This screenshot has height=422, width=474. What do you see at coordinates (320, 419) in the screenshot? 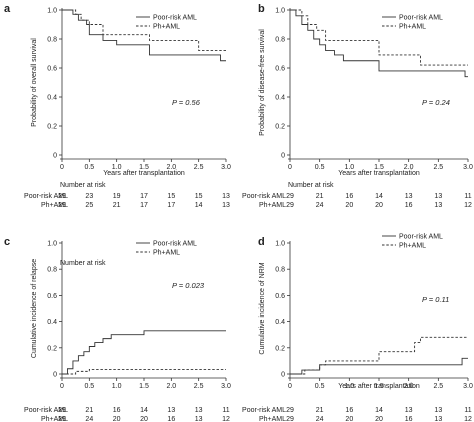
I see `risk-value: 24` at bounding box center [320, 419].